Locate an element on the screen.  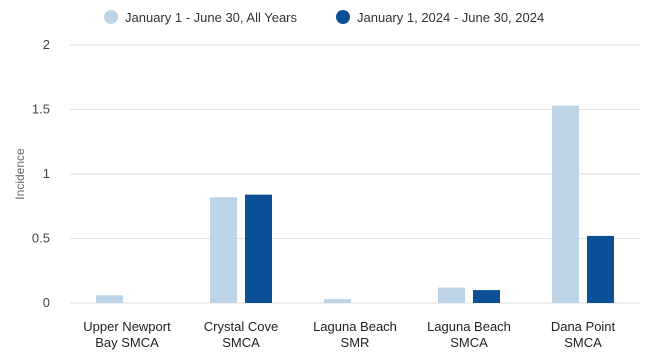
y-tick-label-1: 0.5 is located at coordinates (41, 238).